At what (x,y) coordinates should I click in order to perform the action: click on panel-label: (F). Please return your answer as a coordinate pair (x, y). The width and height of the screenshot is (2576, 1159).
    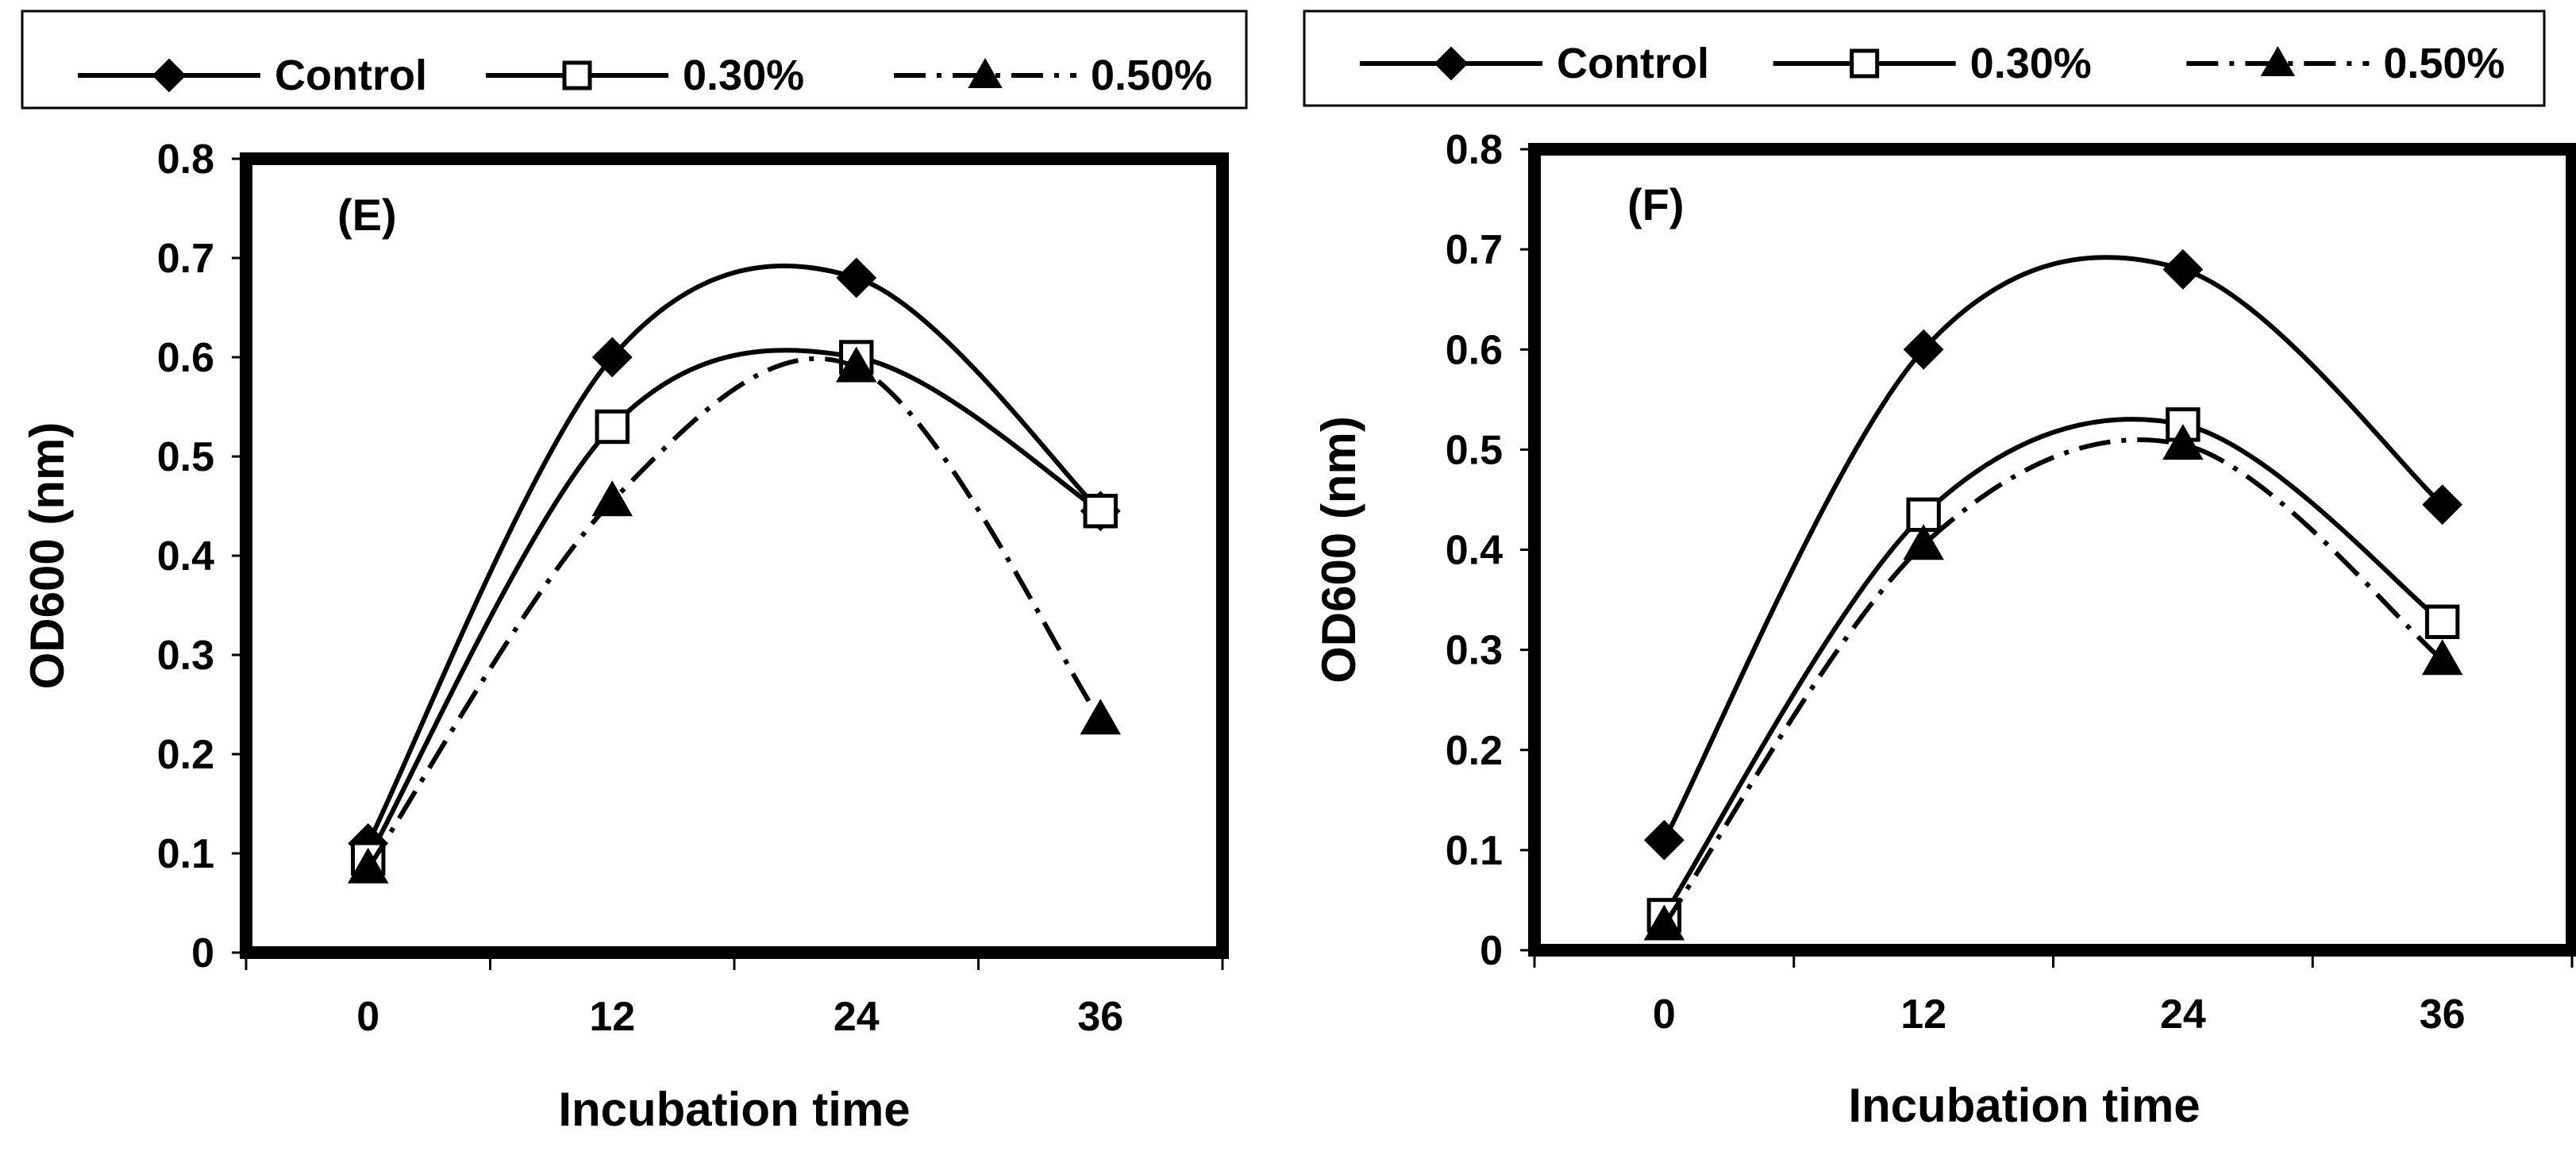
    Looking at the image, I should click on (1656, 204).